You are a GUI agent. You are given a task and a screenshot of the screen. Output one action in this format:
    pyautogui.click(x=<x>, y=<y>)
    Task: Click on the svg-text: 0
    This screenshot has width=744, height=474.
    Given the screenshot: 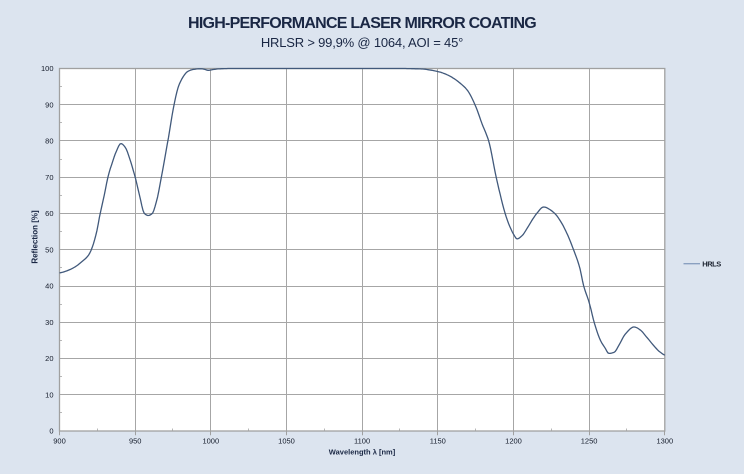 What is the action you would take?
    pyautogui.click(x=51, y=431)
    